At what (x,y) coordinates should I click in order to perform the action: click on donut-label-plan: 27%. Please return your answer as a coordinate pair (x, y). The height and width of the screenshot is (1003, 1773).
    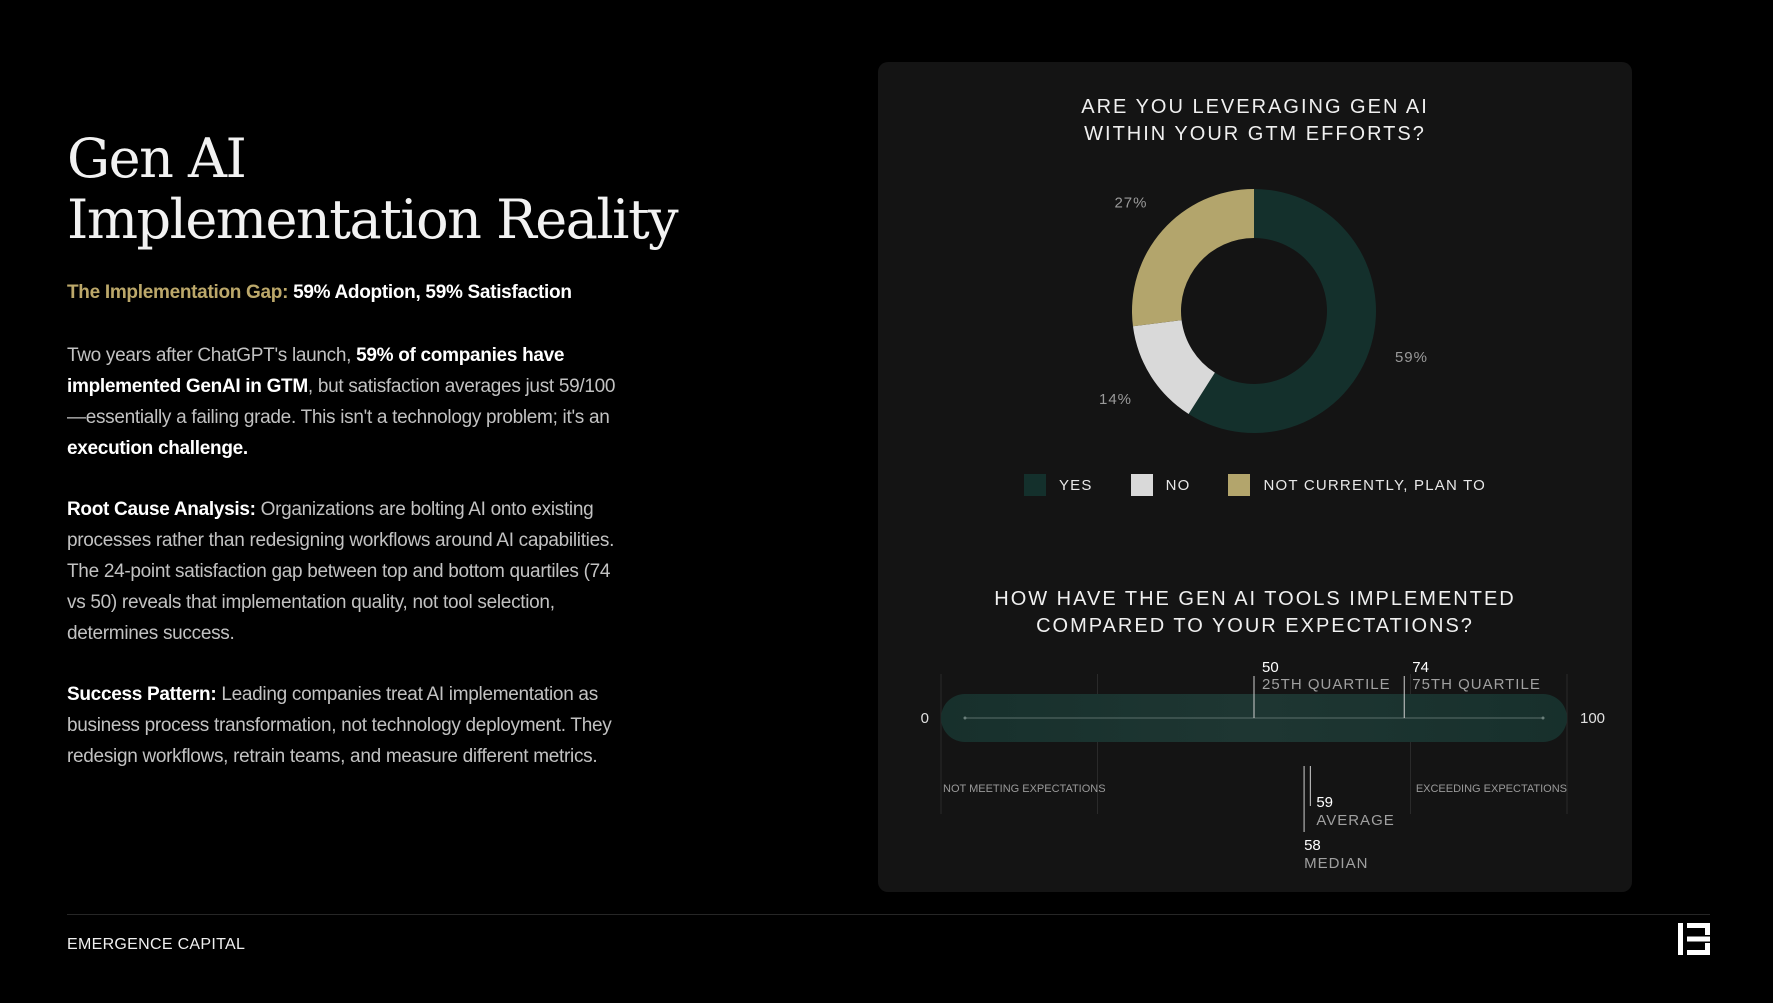
    Looking at the image, I should click on (1130, 203).